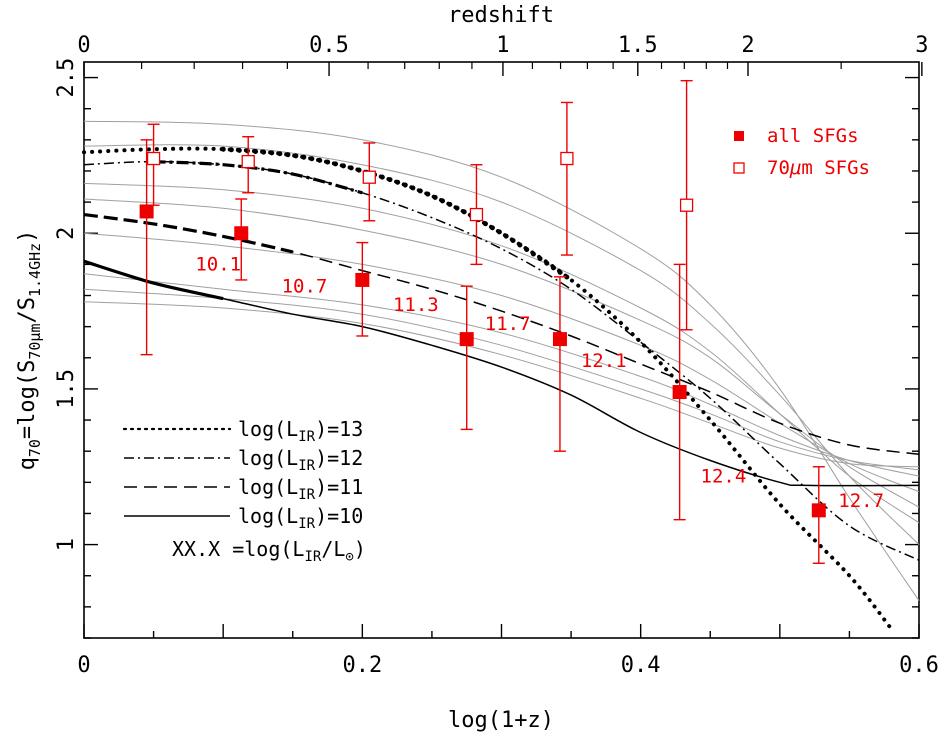  Describe the element at coordinates (747, 45) in the screenshot. I see `top-tick-label: 2` at that location.